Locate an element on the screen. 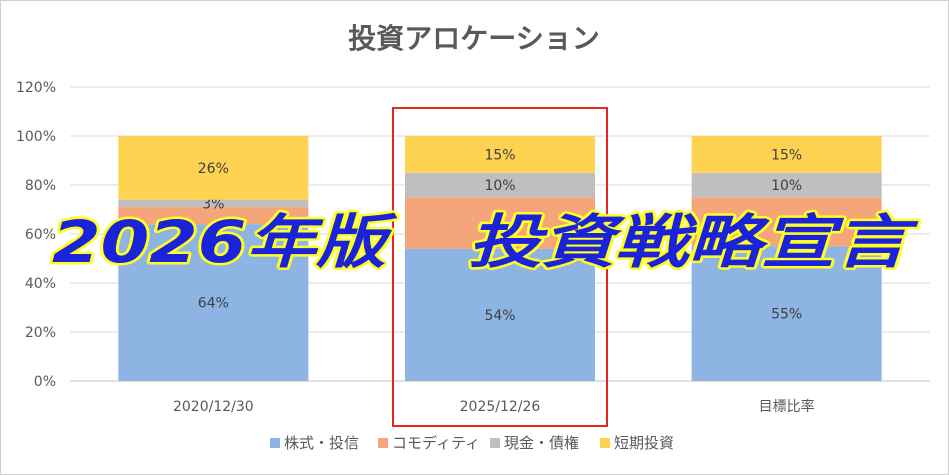  data-label: 26% is located at coordinates (213, 169).